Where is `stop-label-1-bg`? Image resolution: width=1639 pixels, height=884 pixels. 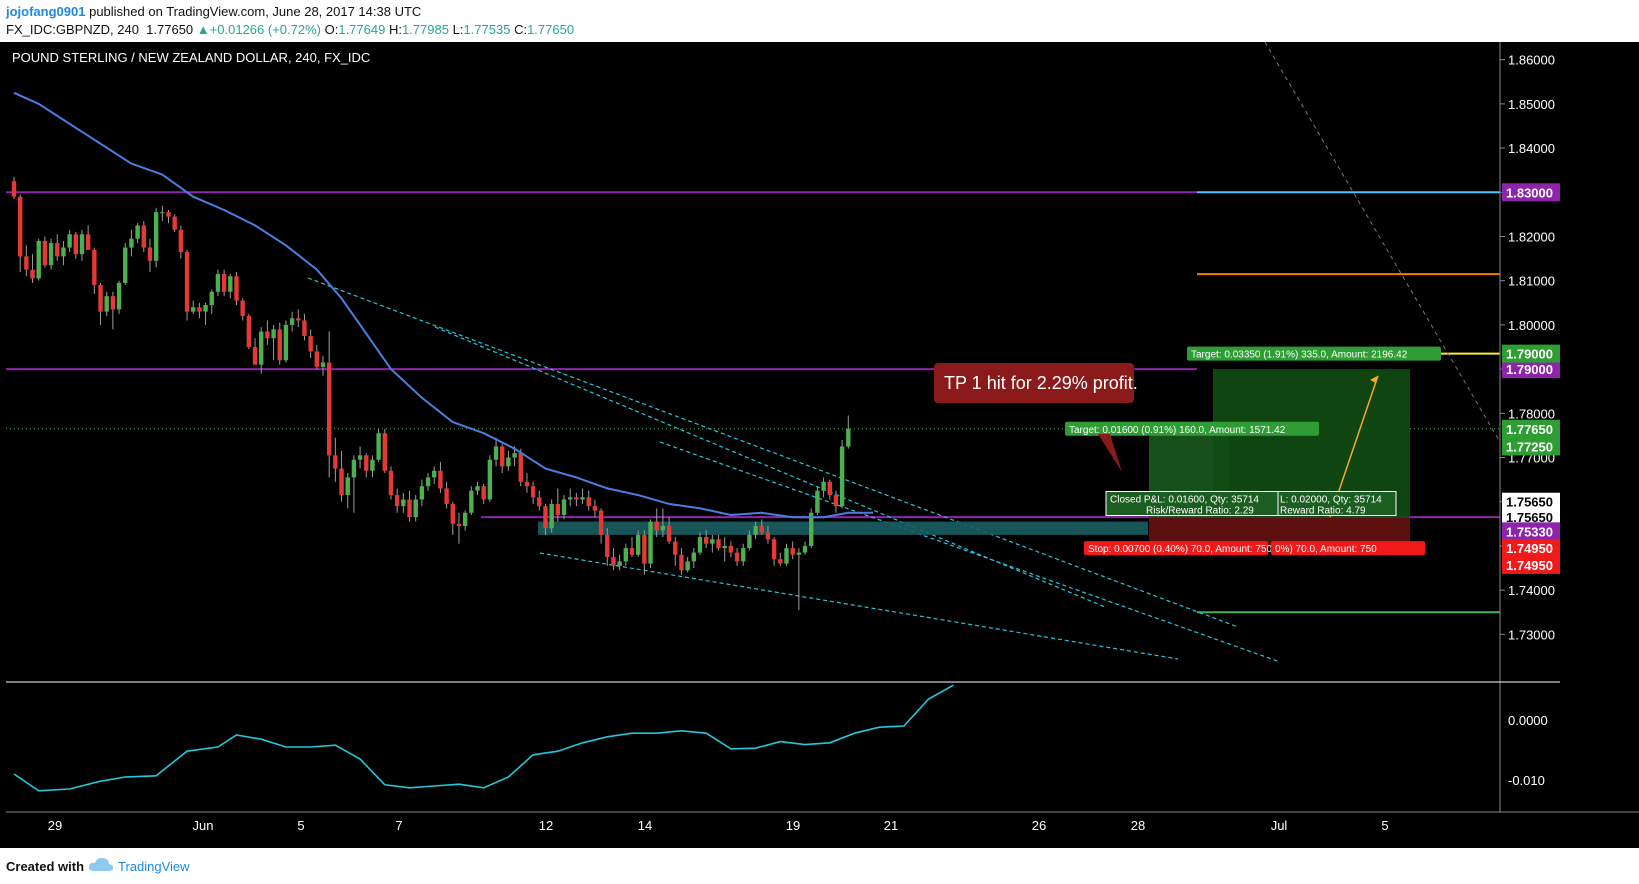 stop-label-1-bg is located at coordinates (1176, 548).